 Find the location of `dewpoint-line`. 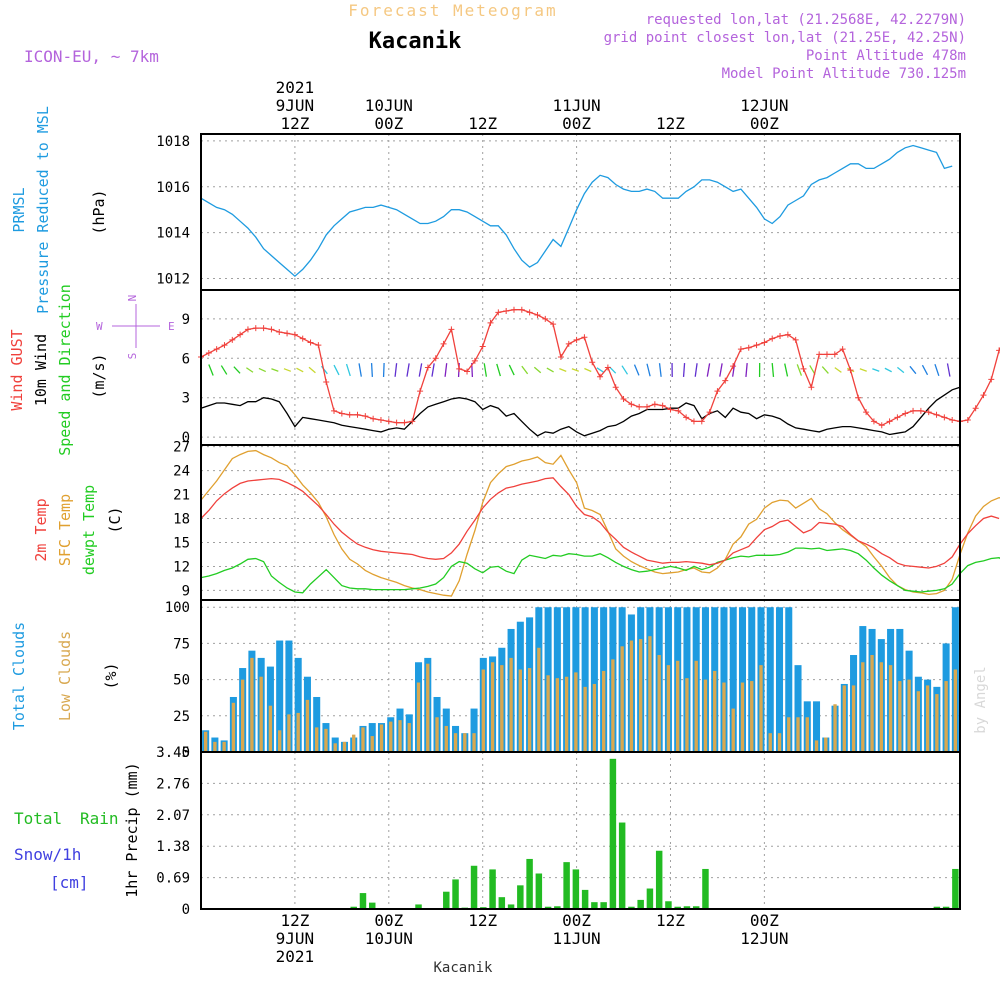

dewpoint-line is located at coordinates (600, 570).